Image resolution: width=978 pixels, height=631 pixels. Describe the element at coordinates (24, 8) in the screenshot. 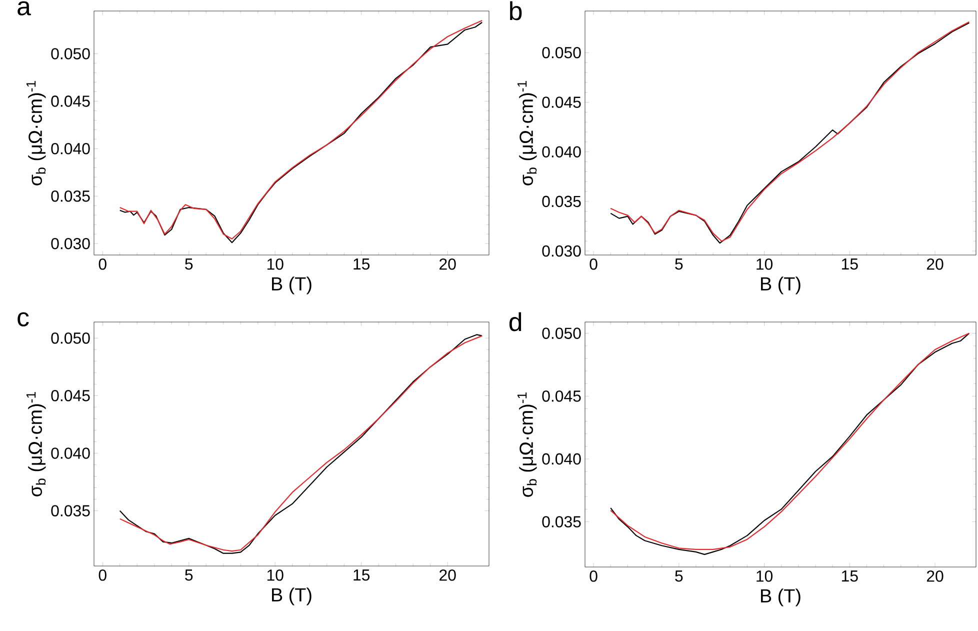

I see `chart-title: a` at that location.